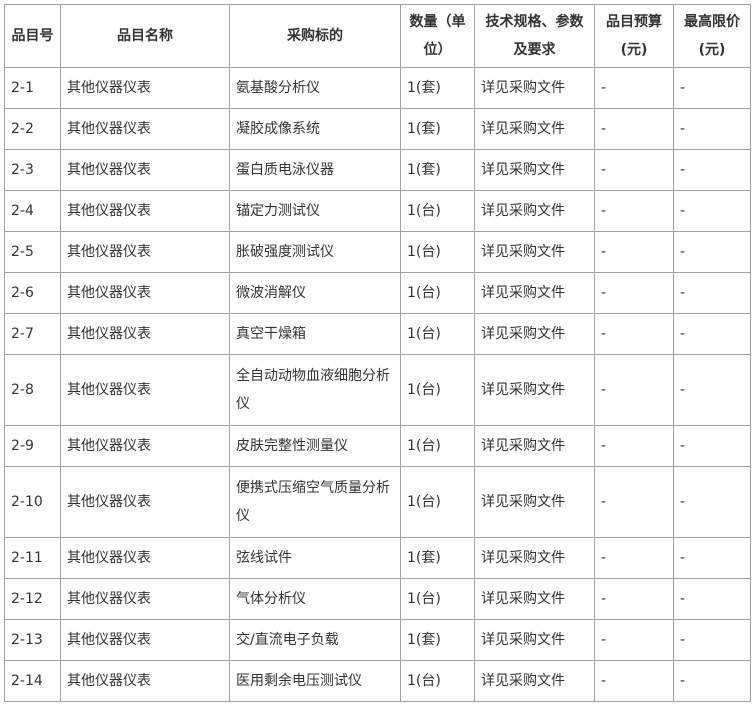 Image resolution: width=753 pixels, height=705 pixels. I want to click on header-max-price: 最高限价(元), so click(712, 36).